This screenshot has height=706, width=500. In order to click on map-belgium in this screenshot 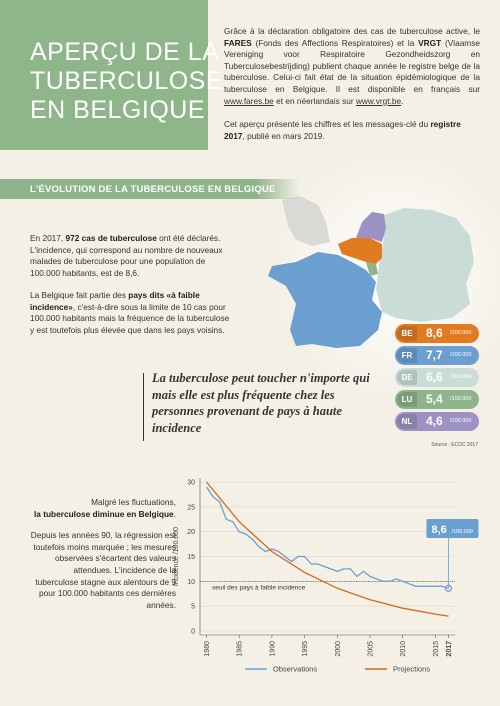, I will do `click(360, 251)`.